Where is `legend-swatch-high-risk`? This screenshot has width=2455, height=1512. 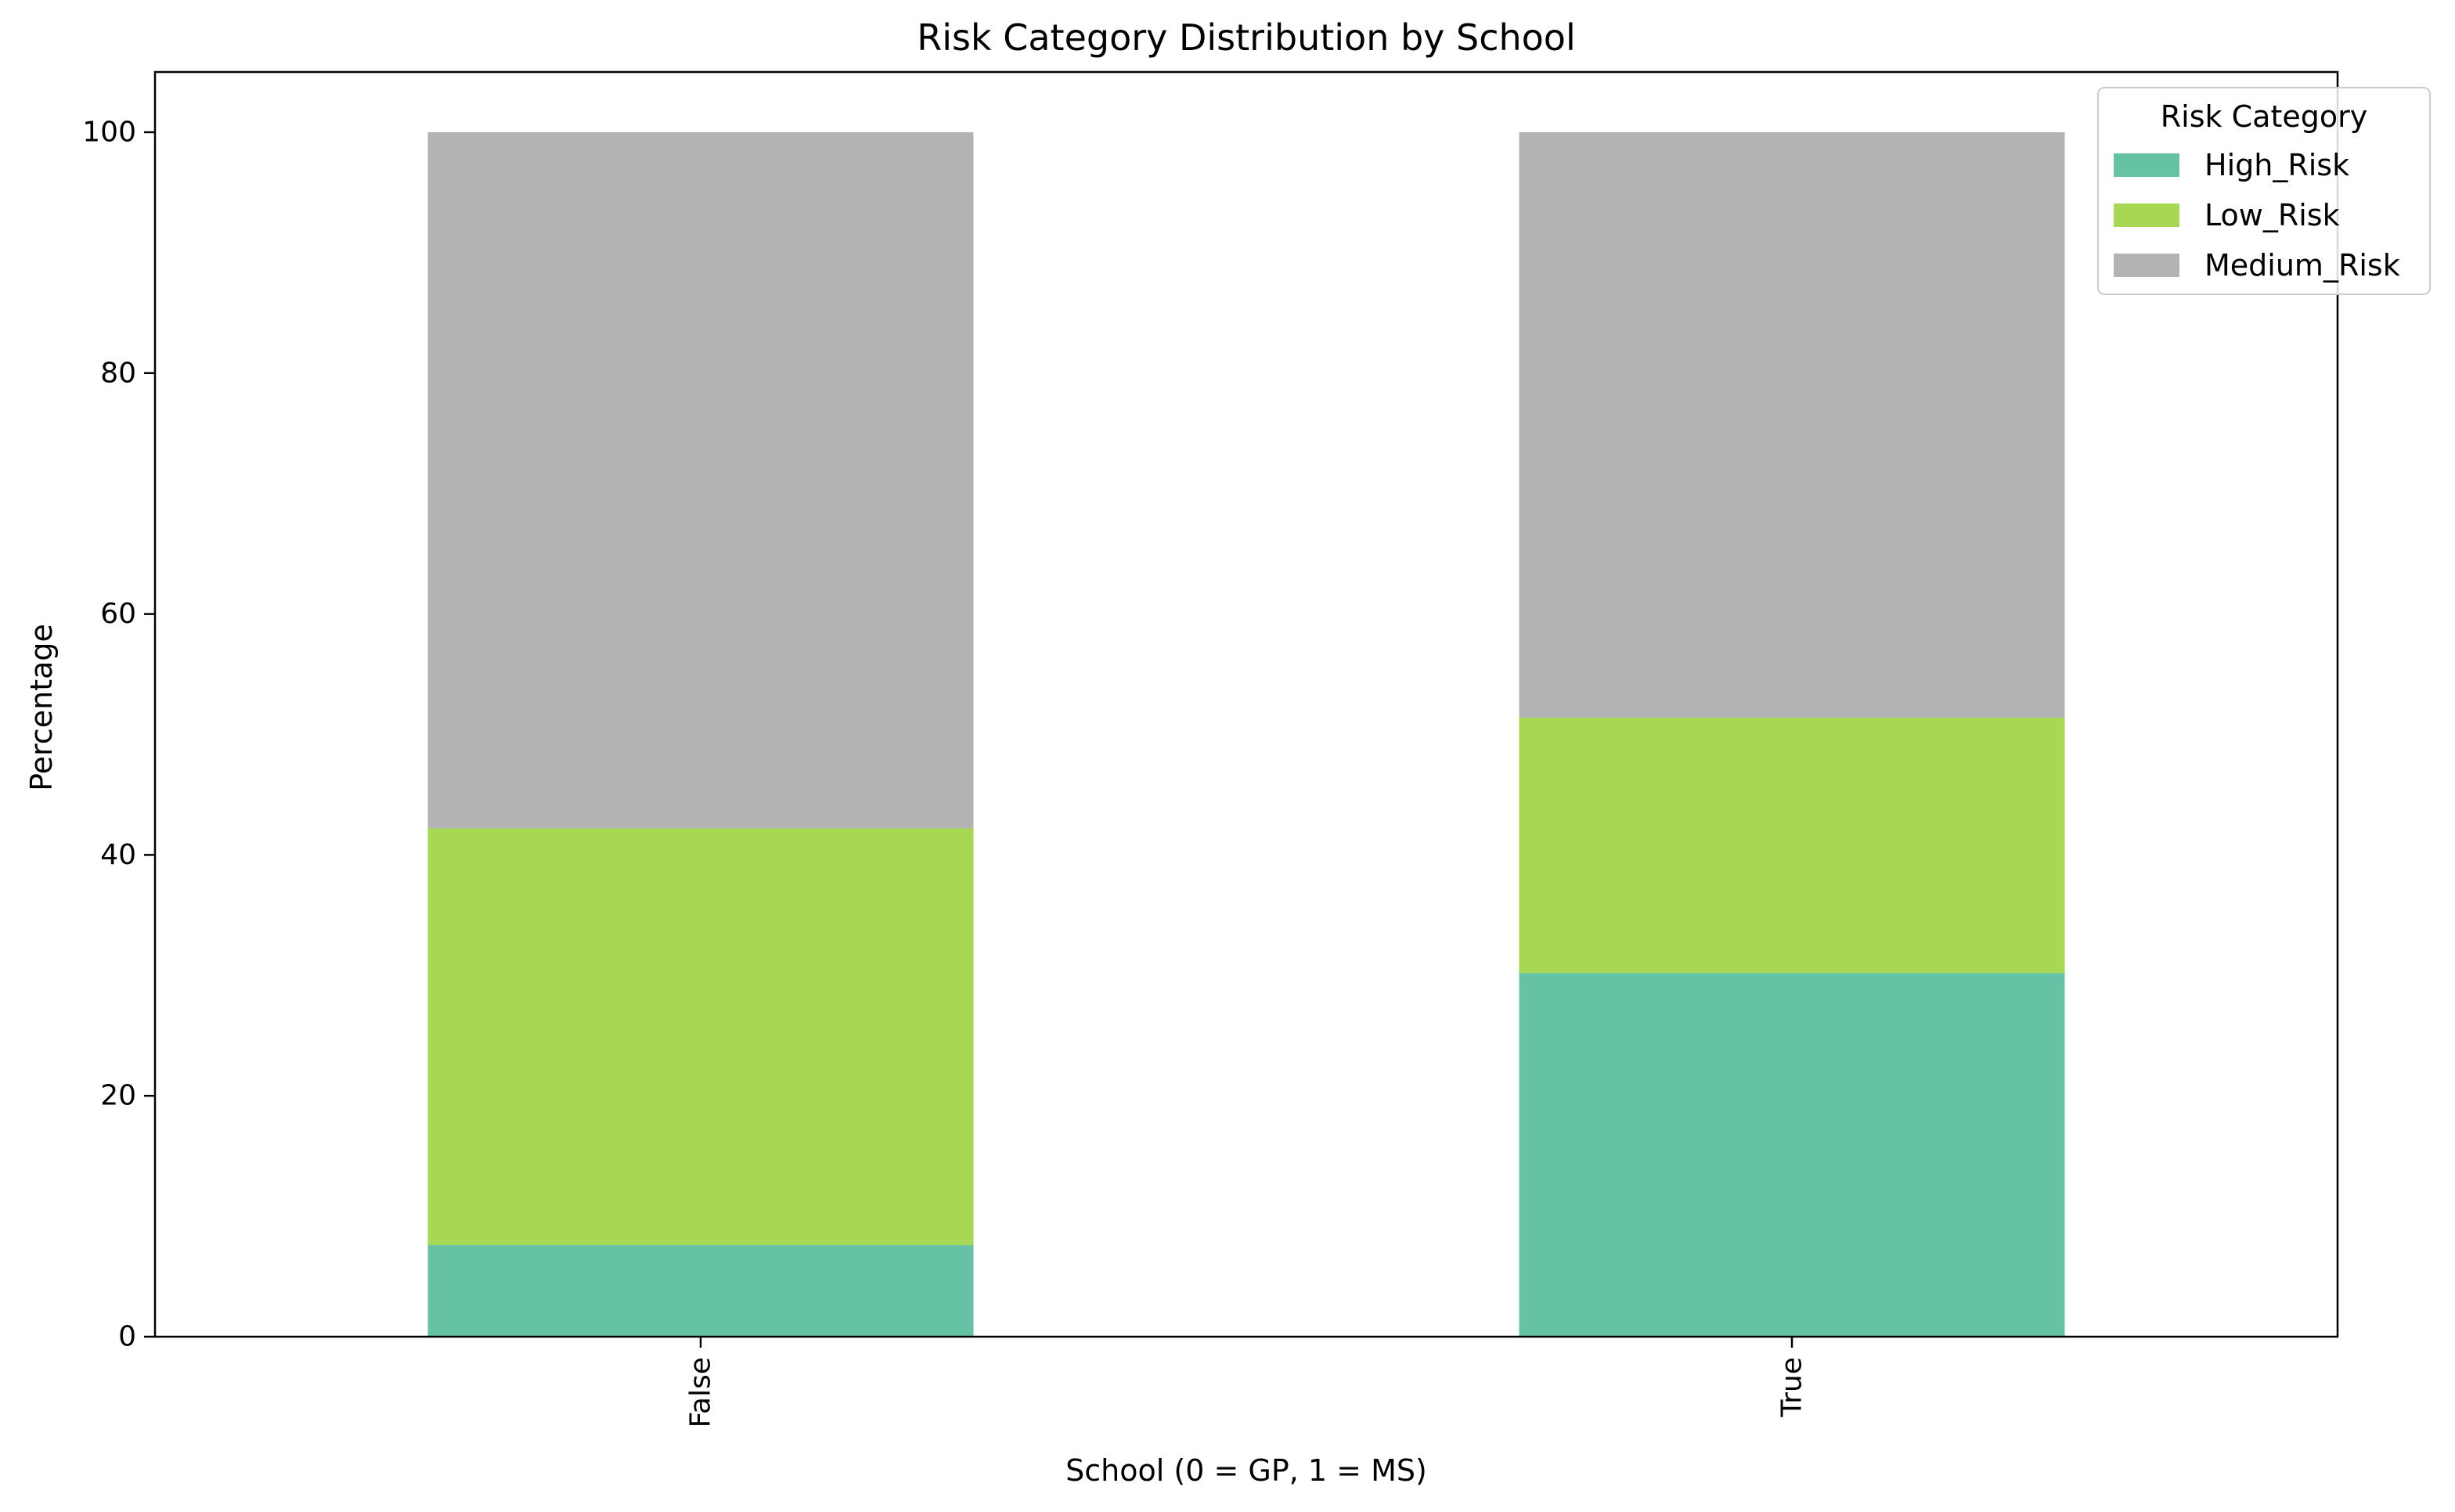
legend-swatch-high-risk is located at coordinates (2146, 165).